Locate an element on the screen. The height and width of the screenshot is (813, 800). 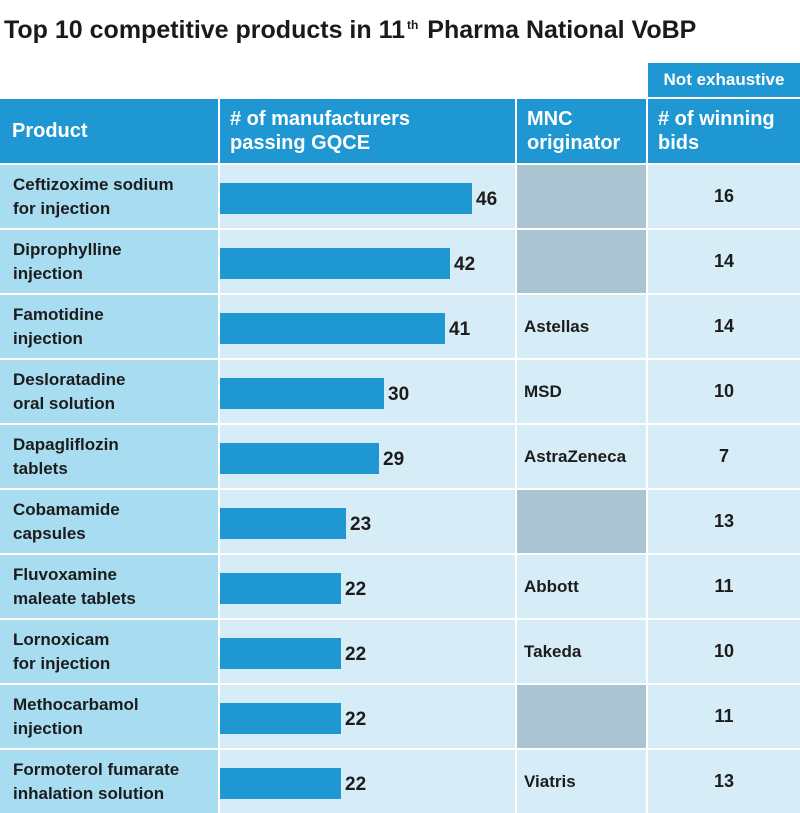
header-manufacturers: # of manufacturers passing GQCE is located at coordinates (367, 131).